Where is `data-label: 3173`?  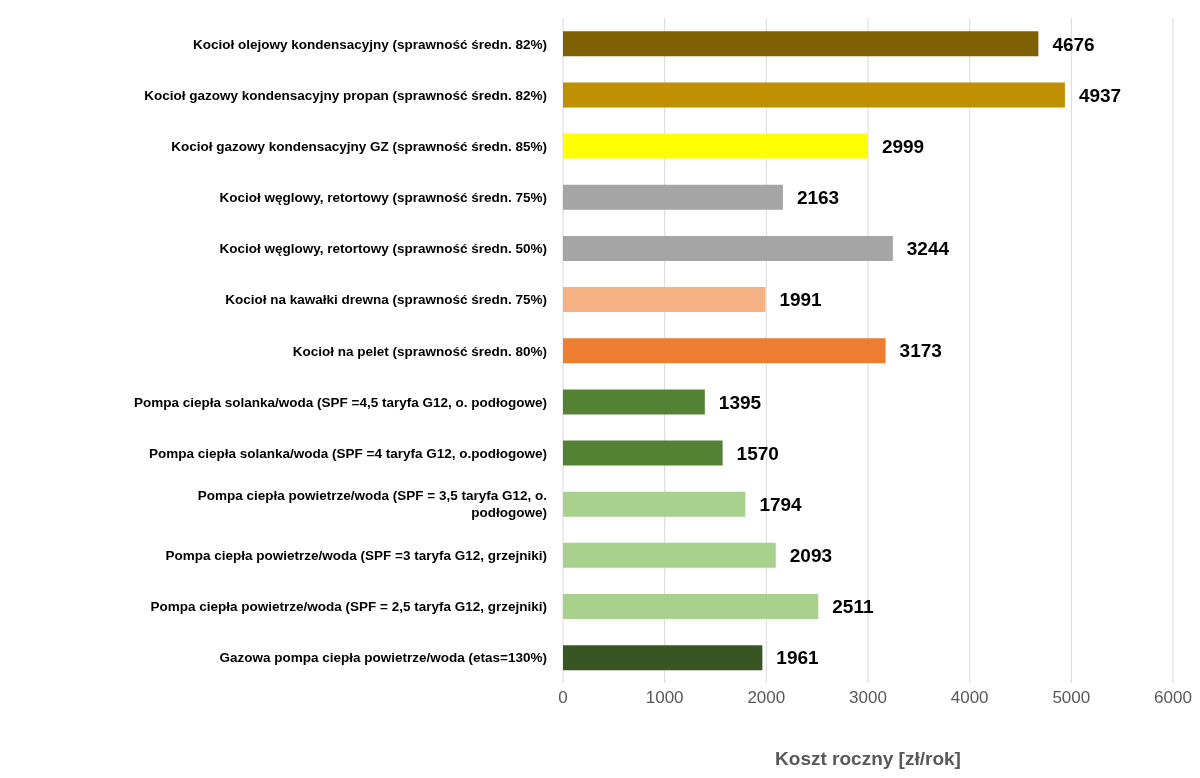
data-label: 3173 is located at coordinates (920, 351).